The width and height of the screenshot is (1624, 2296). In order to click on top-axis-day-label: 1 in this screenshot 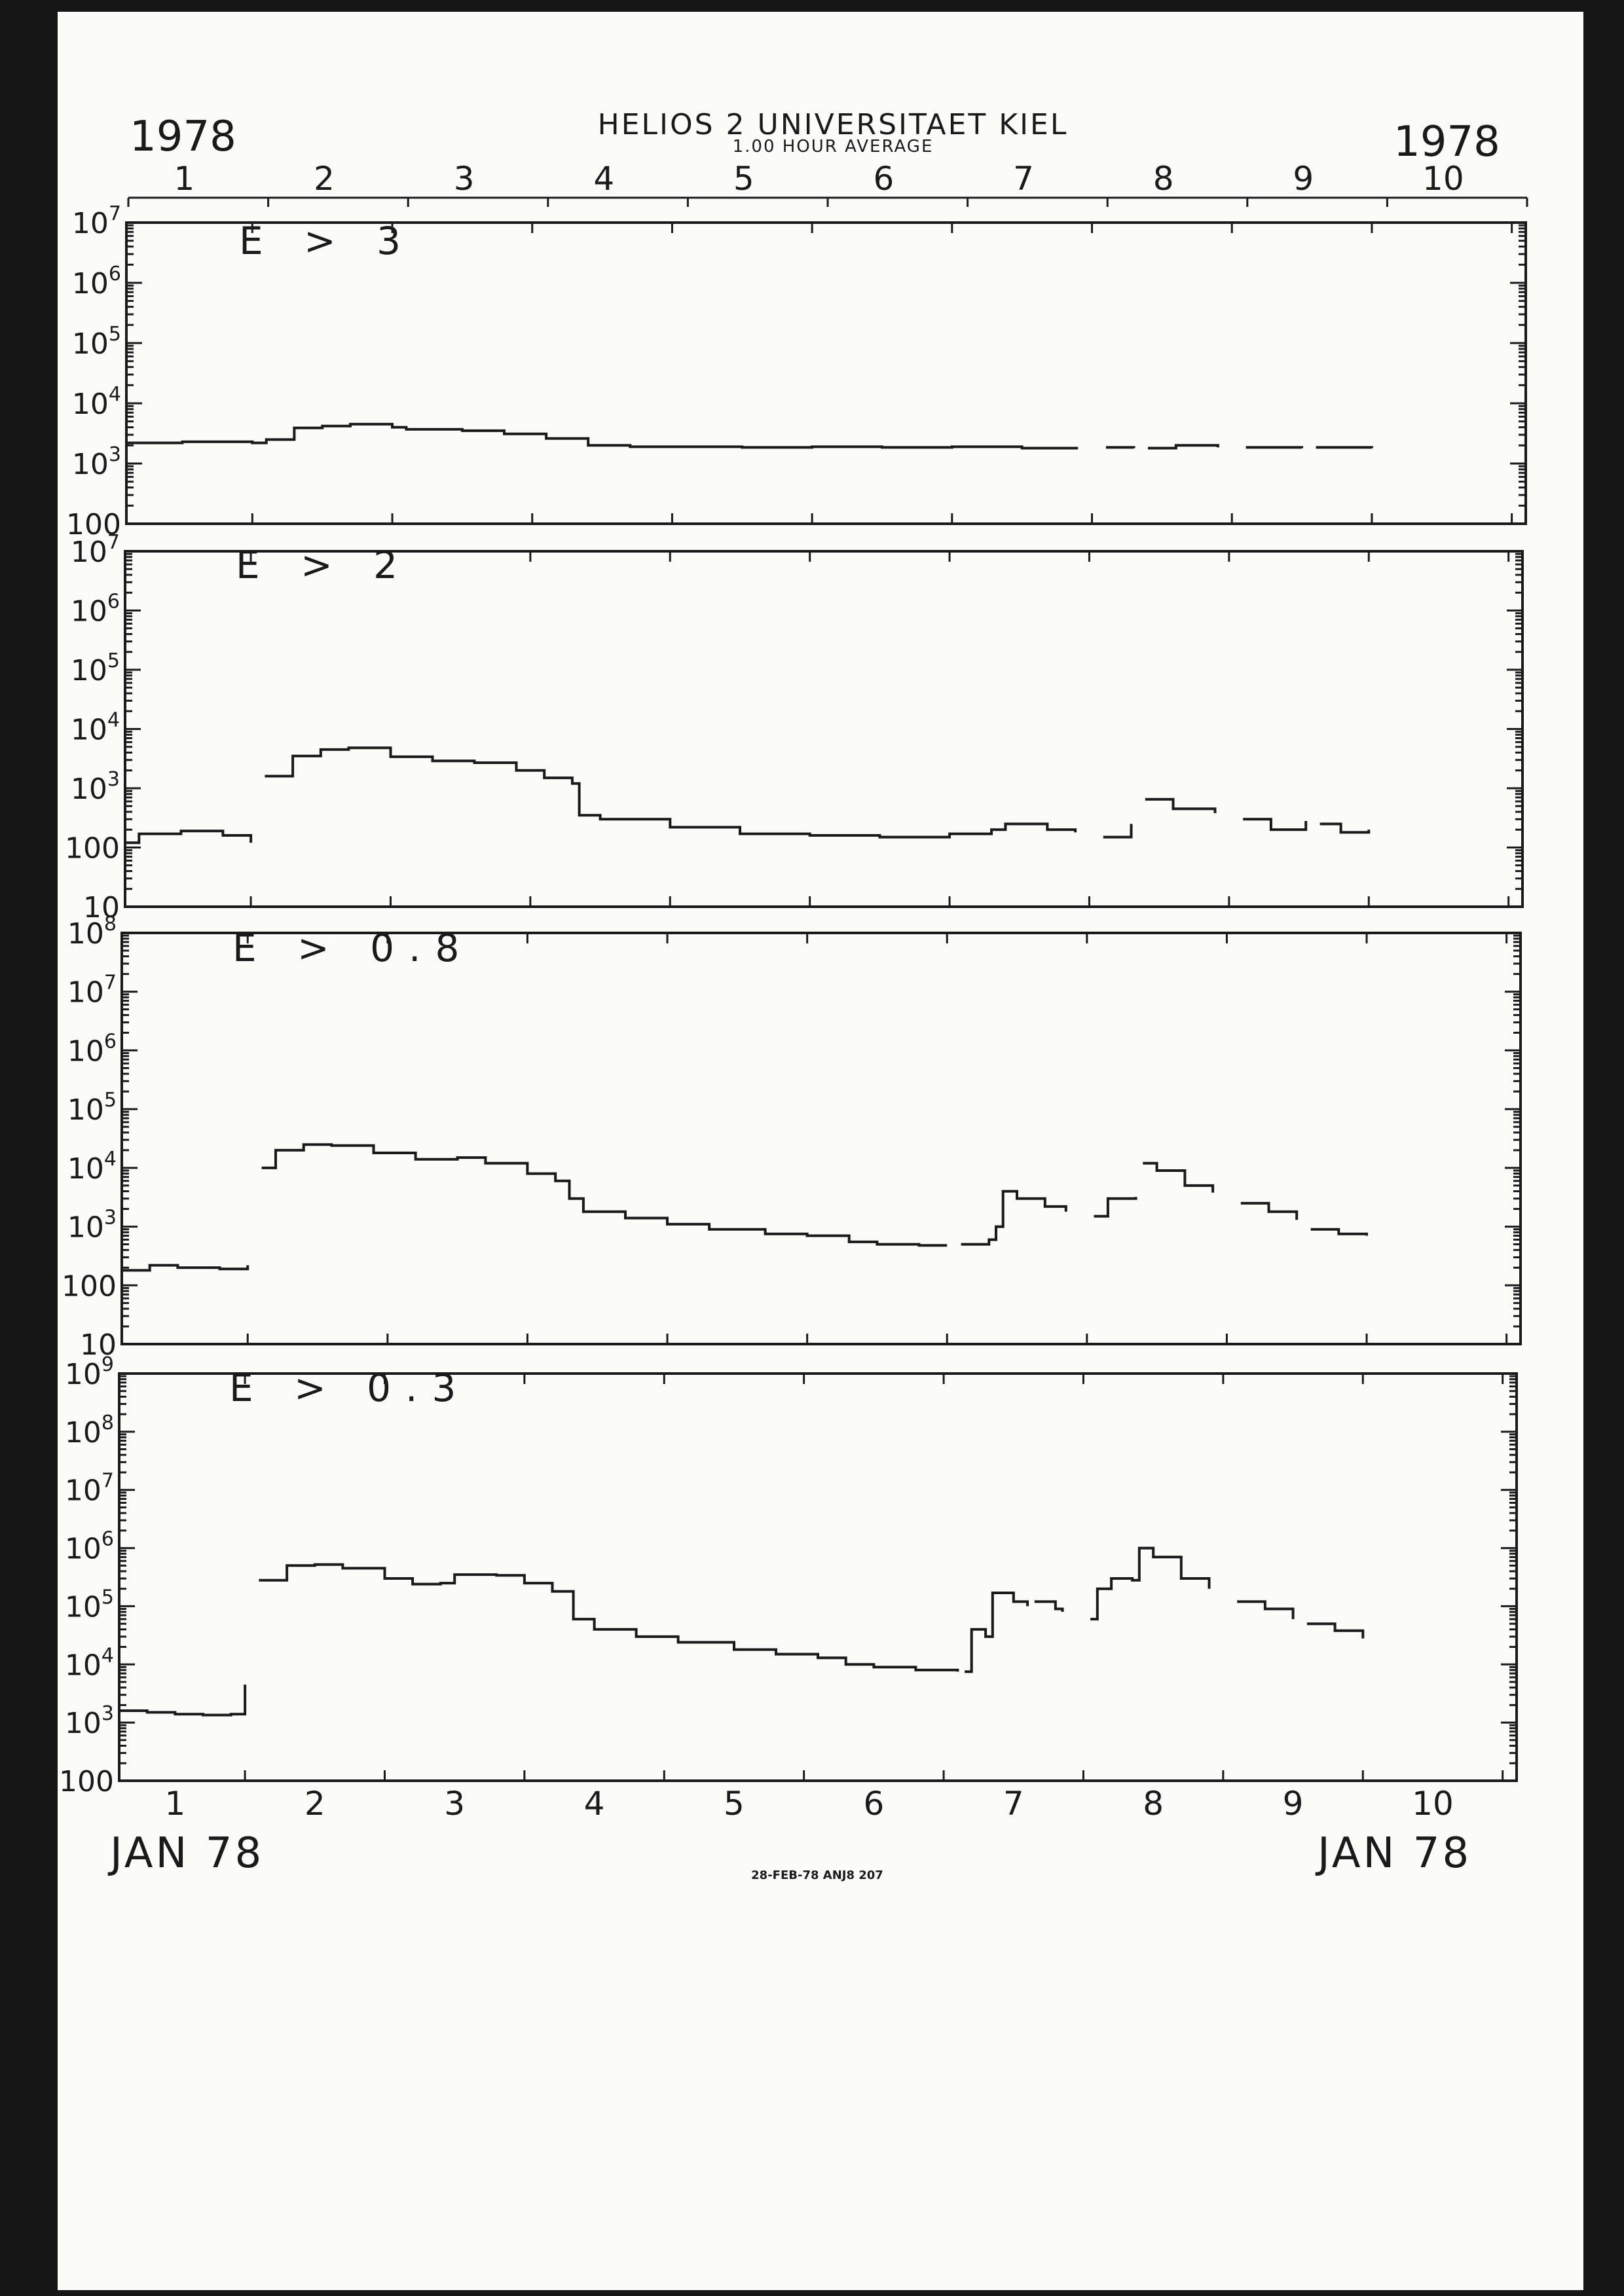, I will do `click(184, 179)`.